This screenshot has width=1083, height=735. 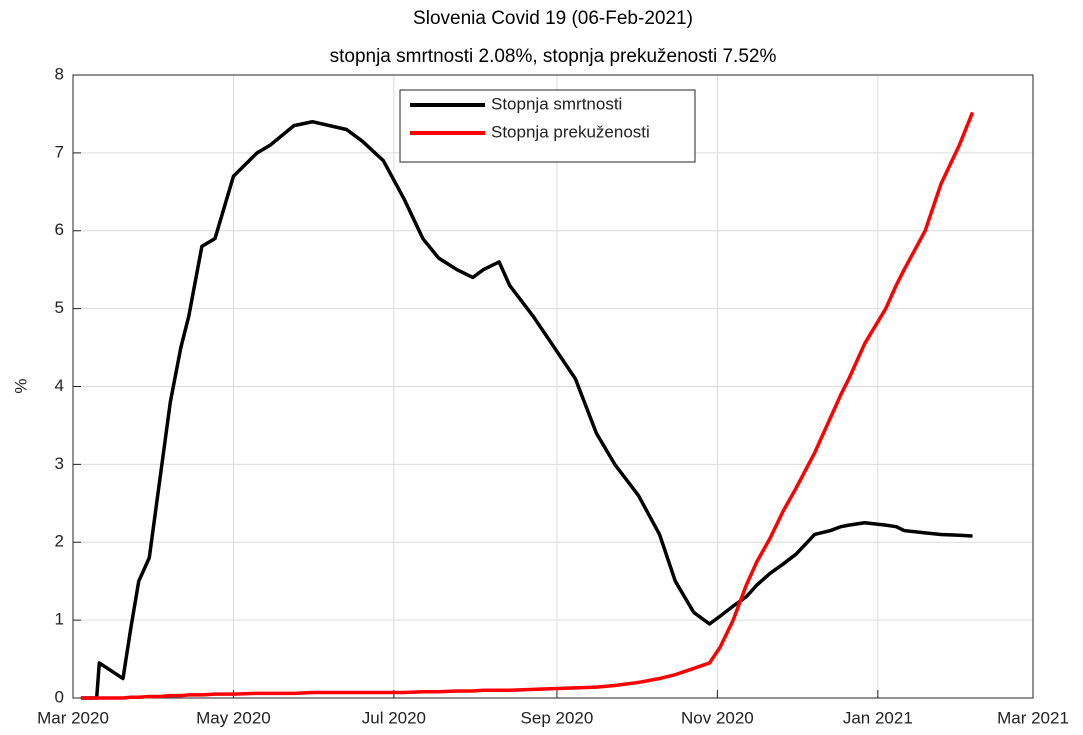 I want to click on legend: Stopnja smrtnosti Stopnja prekuženosti, so click(x=547, y=126).